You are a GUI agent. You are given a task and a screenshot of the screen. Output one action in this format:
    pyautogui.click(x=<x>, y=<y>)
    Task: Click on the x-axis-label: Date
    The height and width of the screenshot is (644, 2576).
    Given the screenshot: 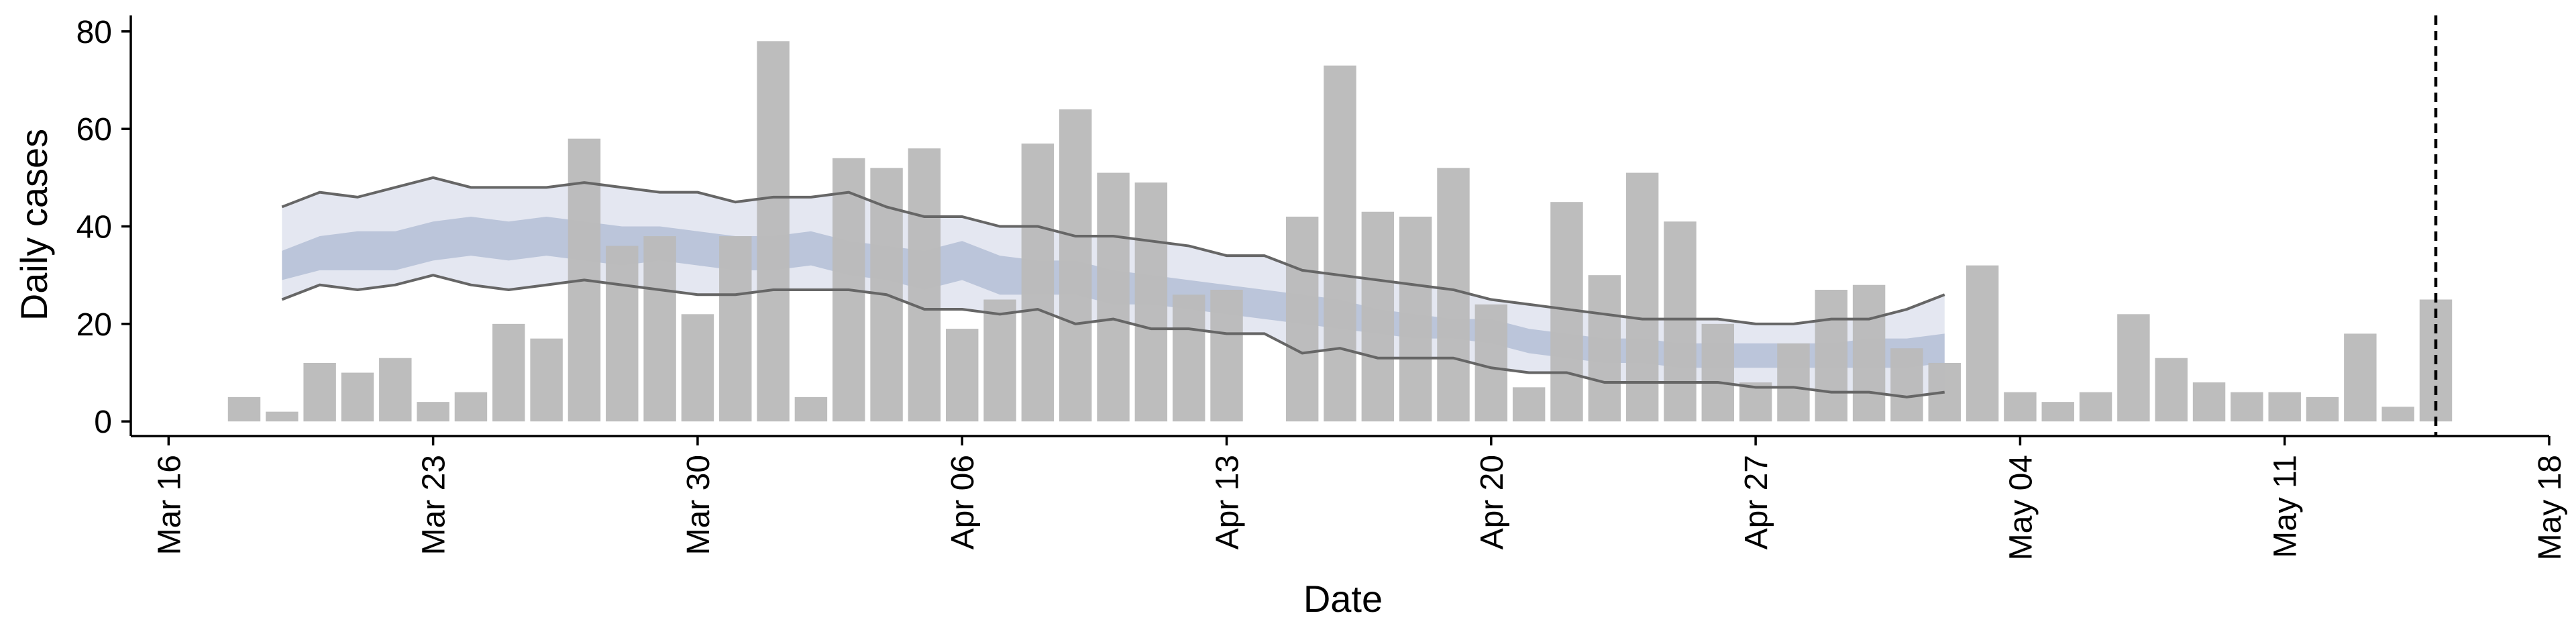 What is the action you would take?
    pyautogui.click(x=1343, y=599)
    